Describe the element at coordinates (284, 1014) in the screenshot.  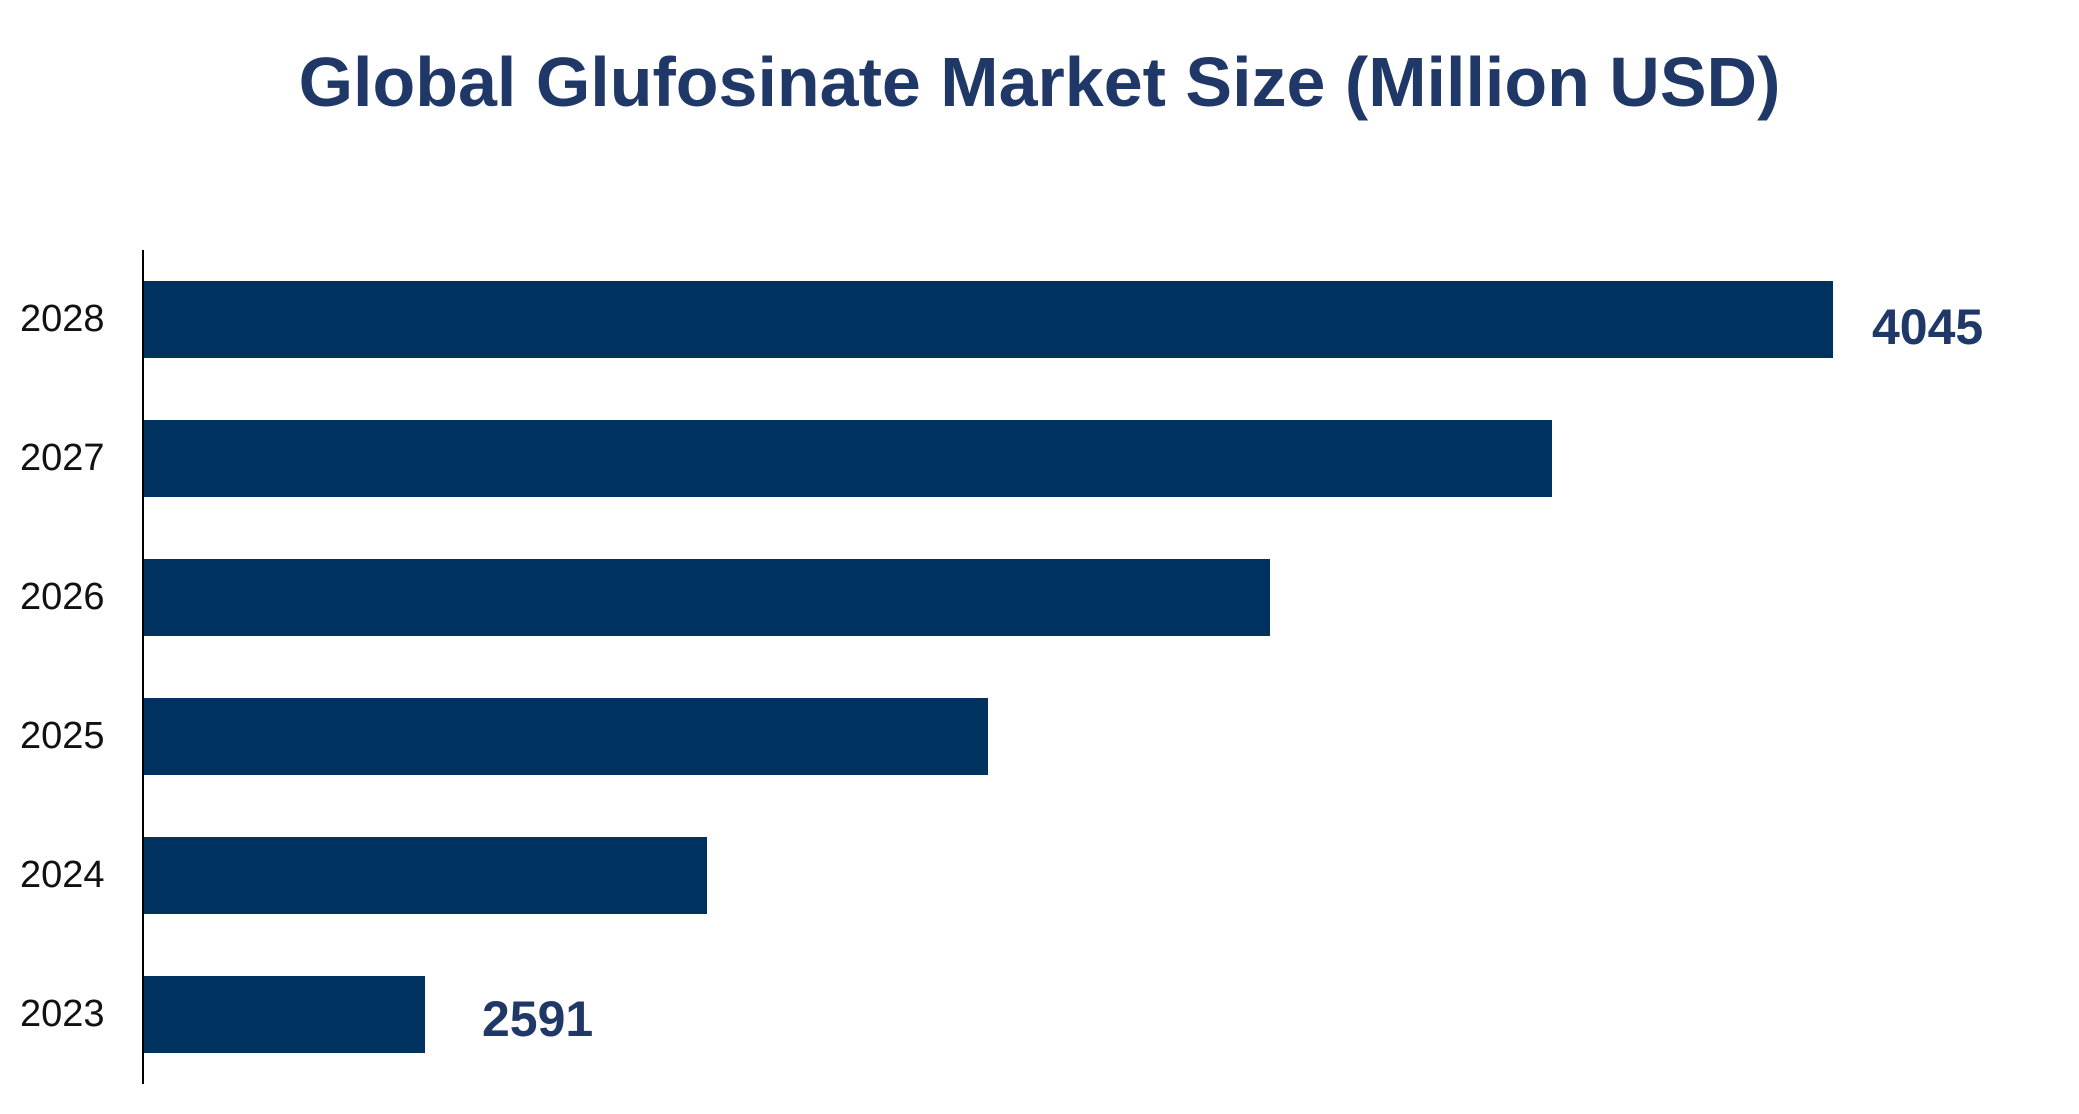
I see `bar-2023` at that location.